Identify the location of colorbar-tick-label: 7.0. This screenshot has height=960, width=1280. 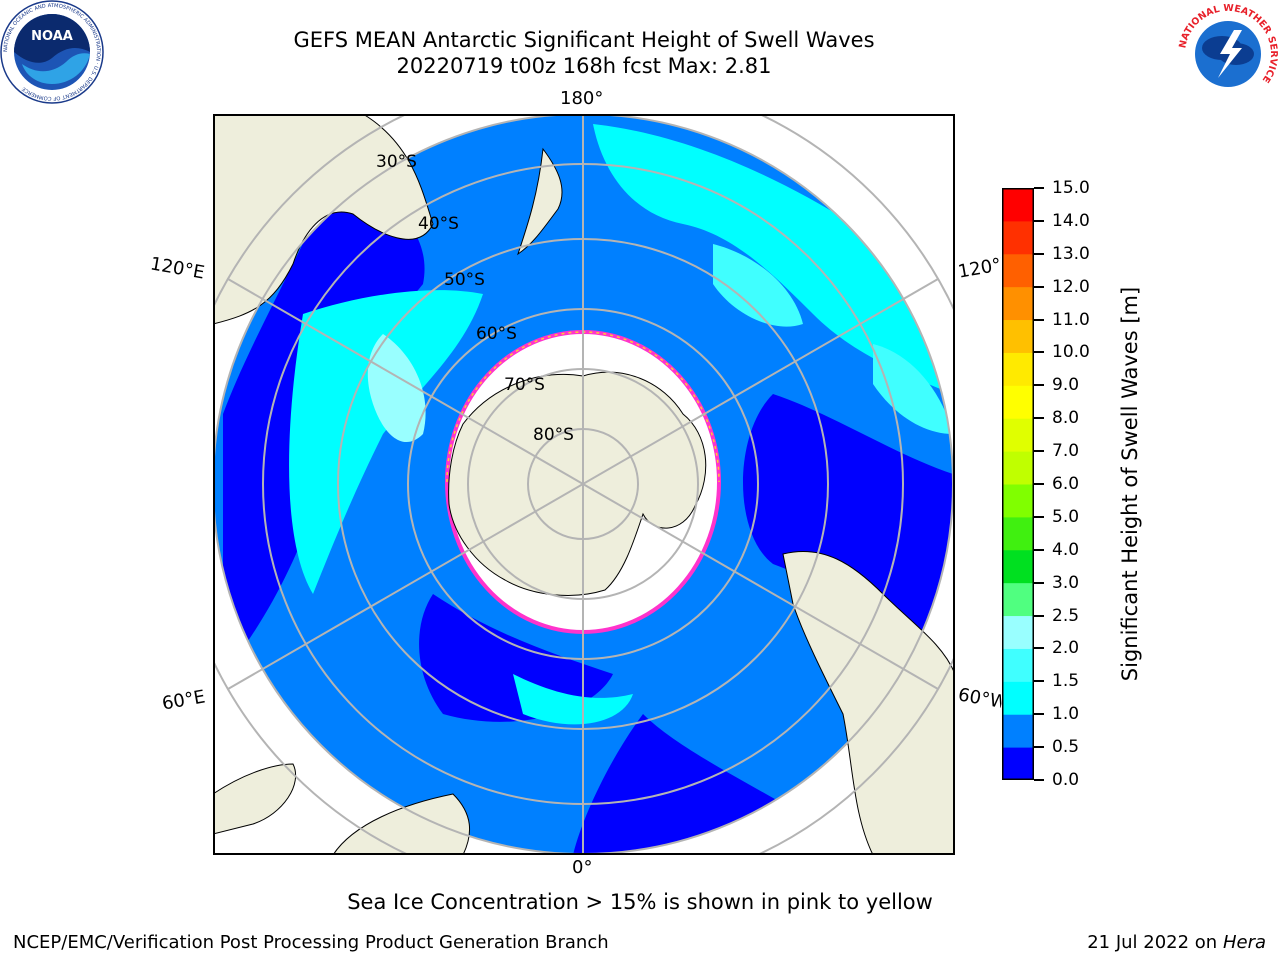
(1066, 451).